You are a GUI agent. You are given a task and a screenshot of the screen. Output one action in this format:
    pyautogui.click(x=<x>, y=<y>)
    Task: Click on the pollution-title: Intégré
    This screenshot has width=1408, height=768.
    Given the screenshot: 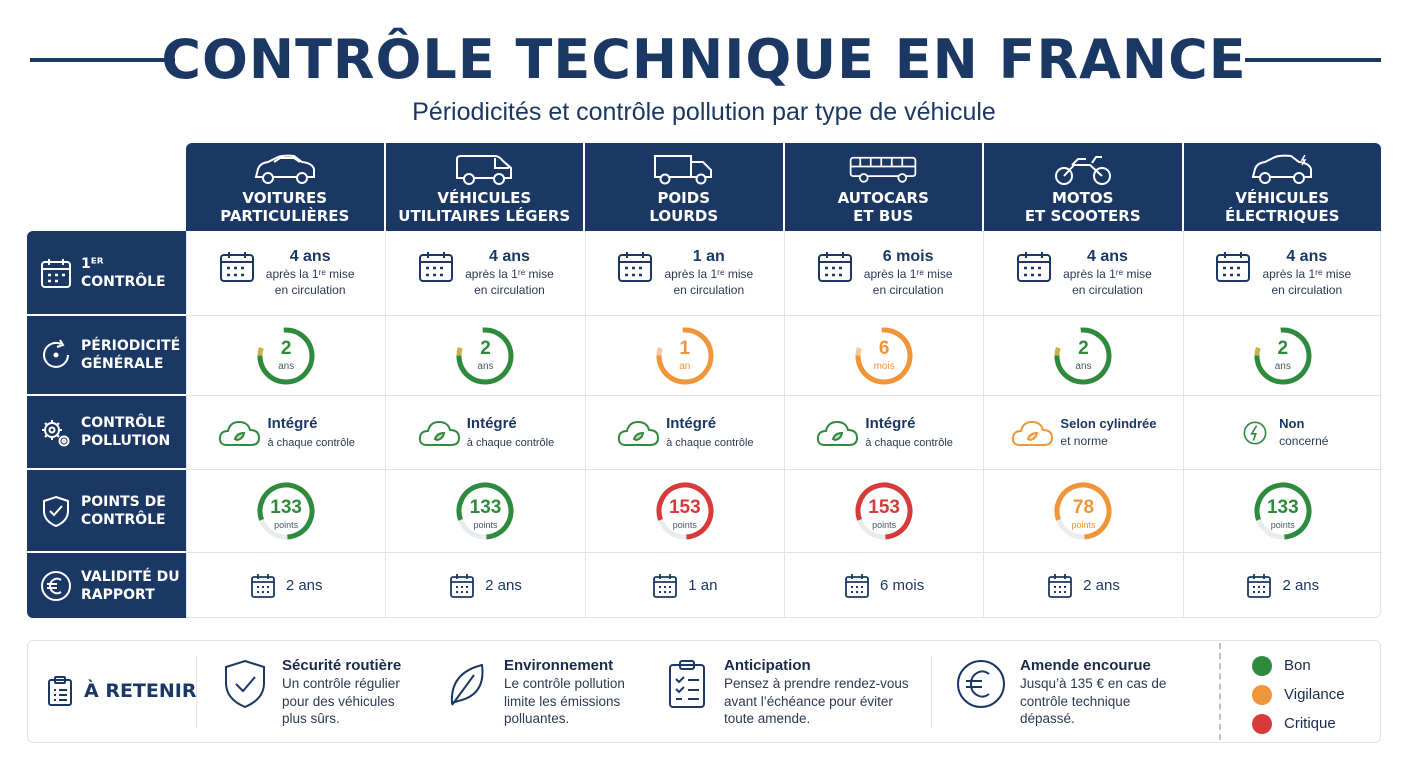 What is the action you would take?
    pyautogui.click(x=890, y=423)
    